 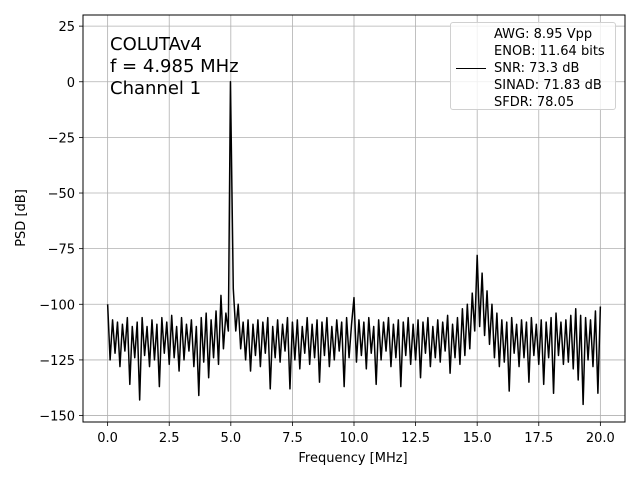 I want to click on x-tick-label: 7.5, so click(x=292, y=438).